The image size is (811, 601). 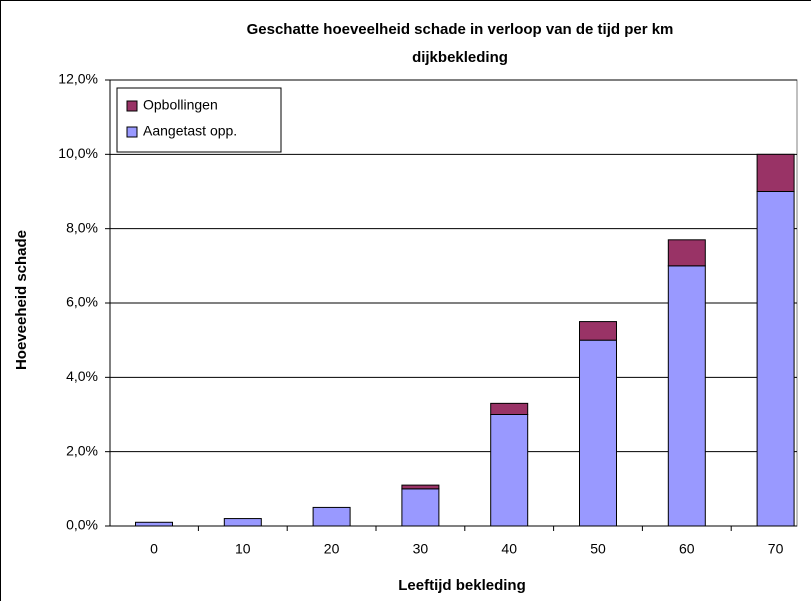 I want to click on x-tick-label: 20, so click(x=332, y=549).